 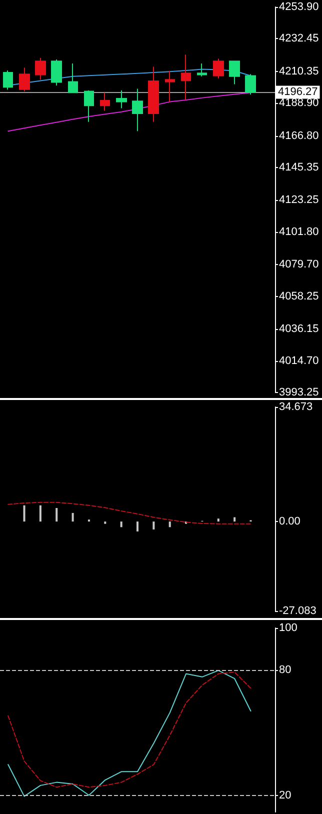 I want to click on y-tick-label: 4166.80, so click(x=299, y=136).